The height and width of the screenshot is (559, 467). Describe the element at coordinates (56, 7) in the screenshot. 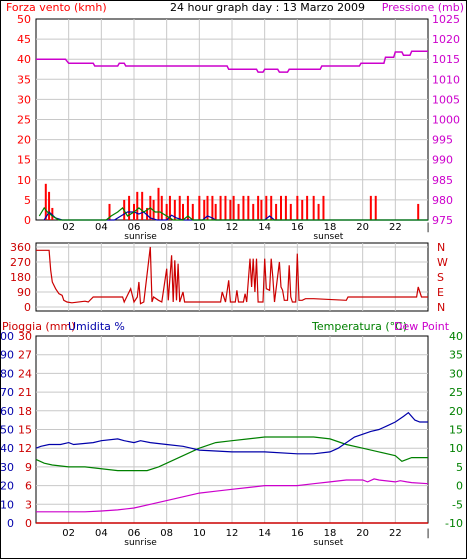

I see `wind-axis-label: Forza vento (kmh)` at that location.